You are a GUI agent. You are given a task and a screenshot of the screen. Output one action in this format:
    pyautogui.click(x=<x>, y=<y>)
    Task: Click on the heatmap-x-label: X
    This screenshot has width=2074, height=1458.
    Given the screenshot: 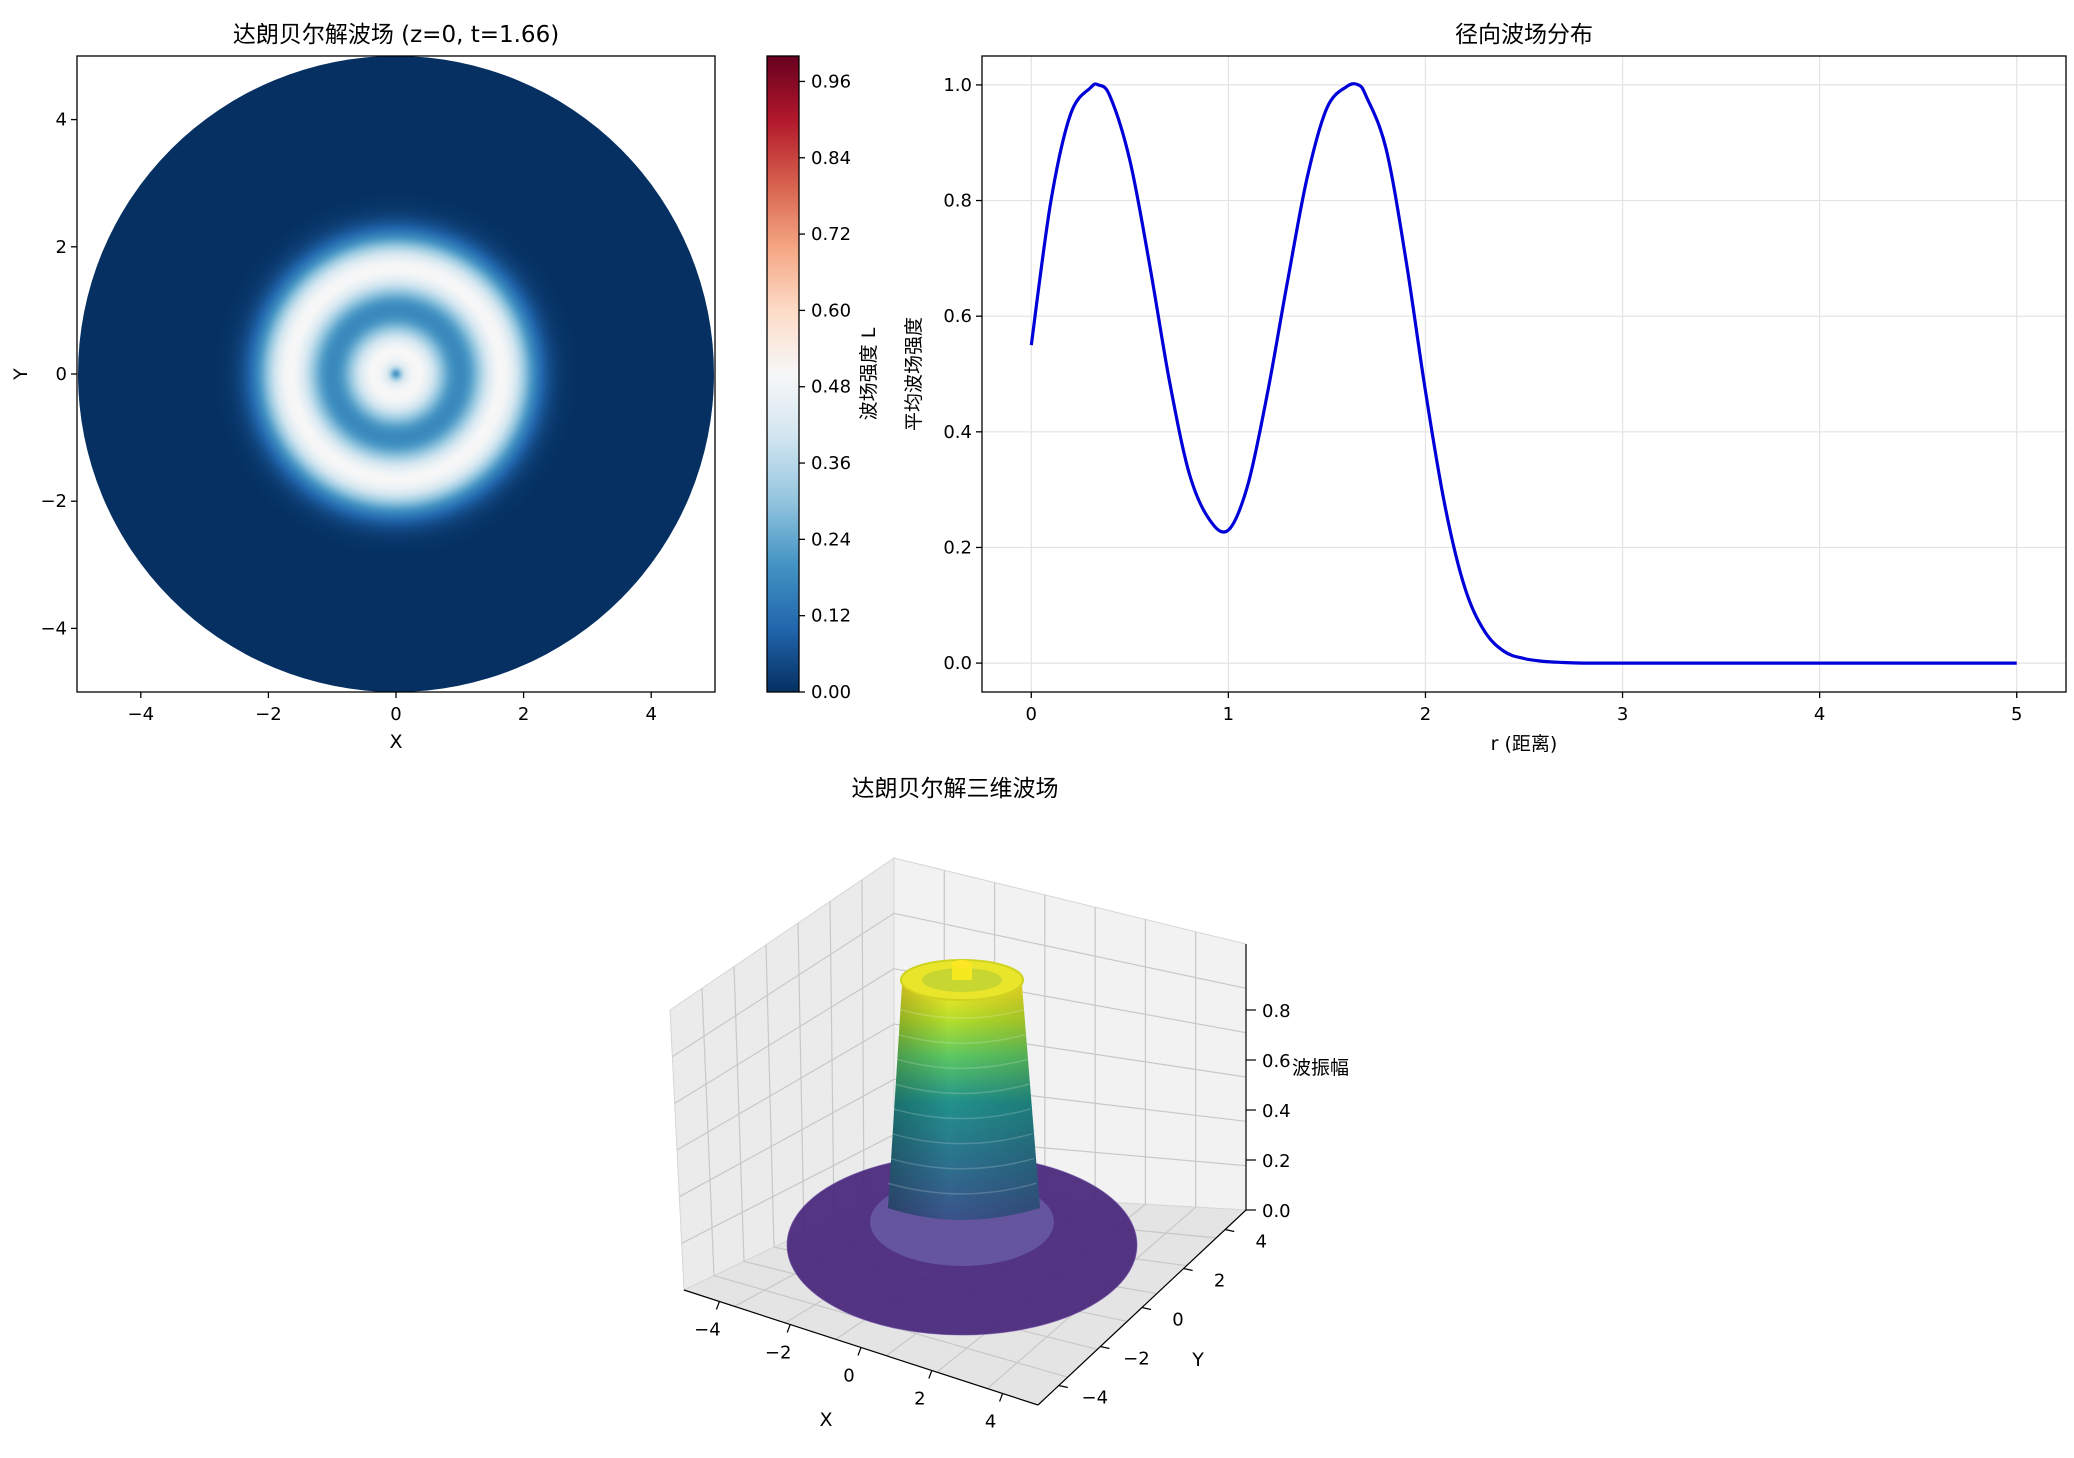 What is the action you would take?
    pyautogui.click(x=395, y=742)
    